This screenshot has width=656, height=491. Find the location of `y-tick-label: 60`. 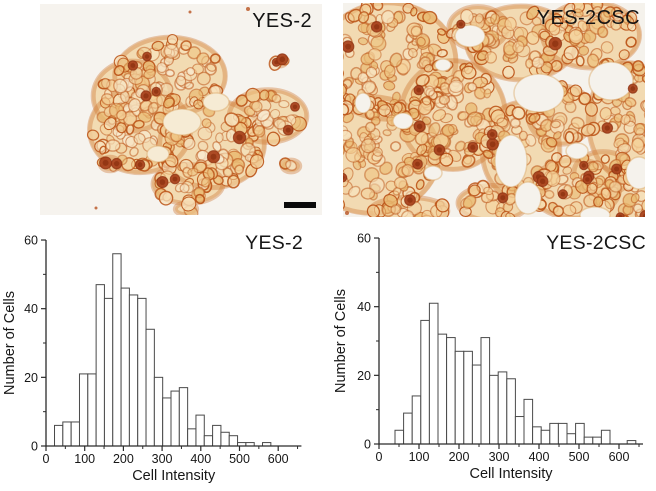

y-tick-label: 60 is located at coordinates (364, 239).